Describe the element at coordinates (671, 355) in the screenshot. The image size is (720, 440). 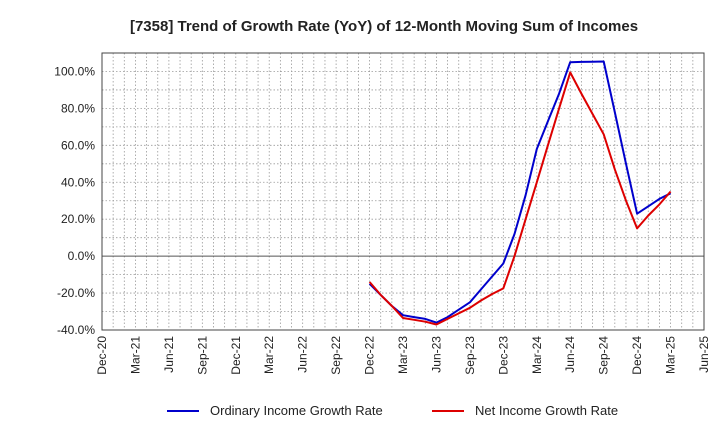
I see `x-tick-label: Mar-25` at that location.